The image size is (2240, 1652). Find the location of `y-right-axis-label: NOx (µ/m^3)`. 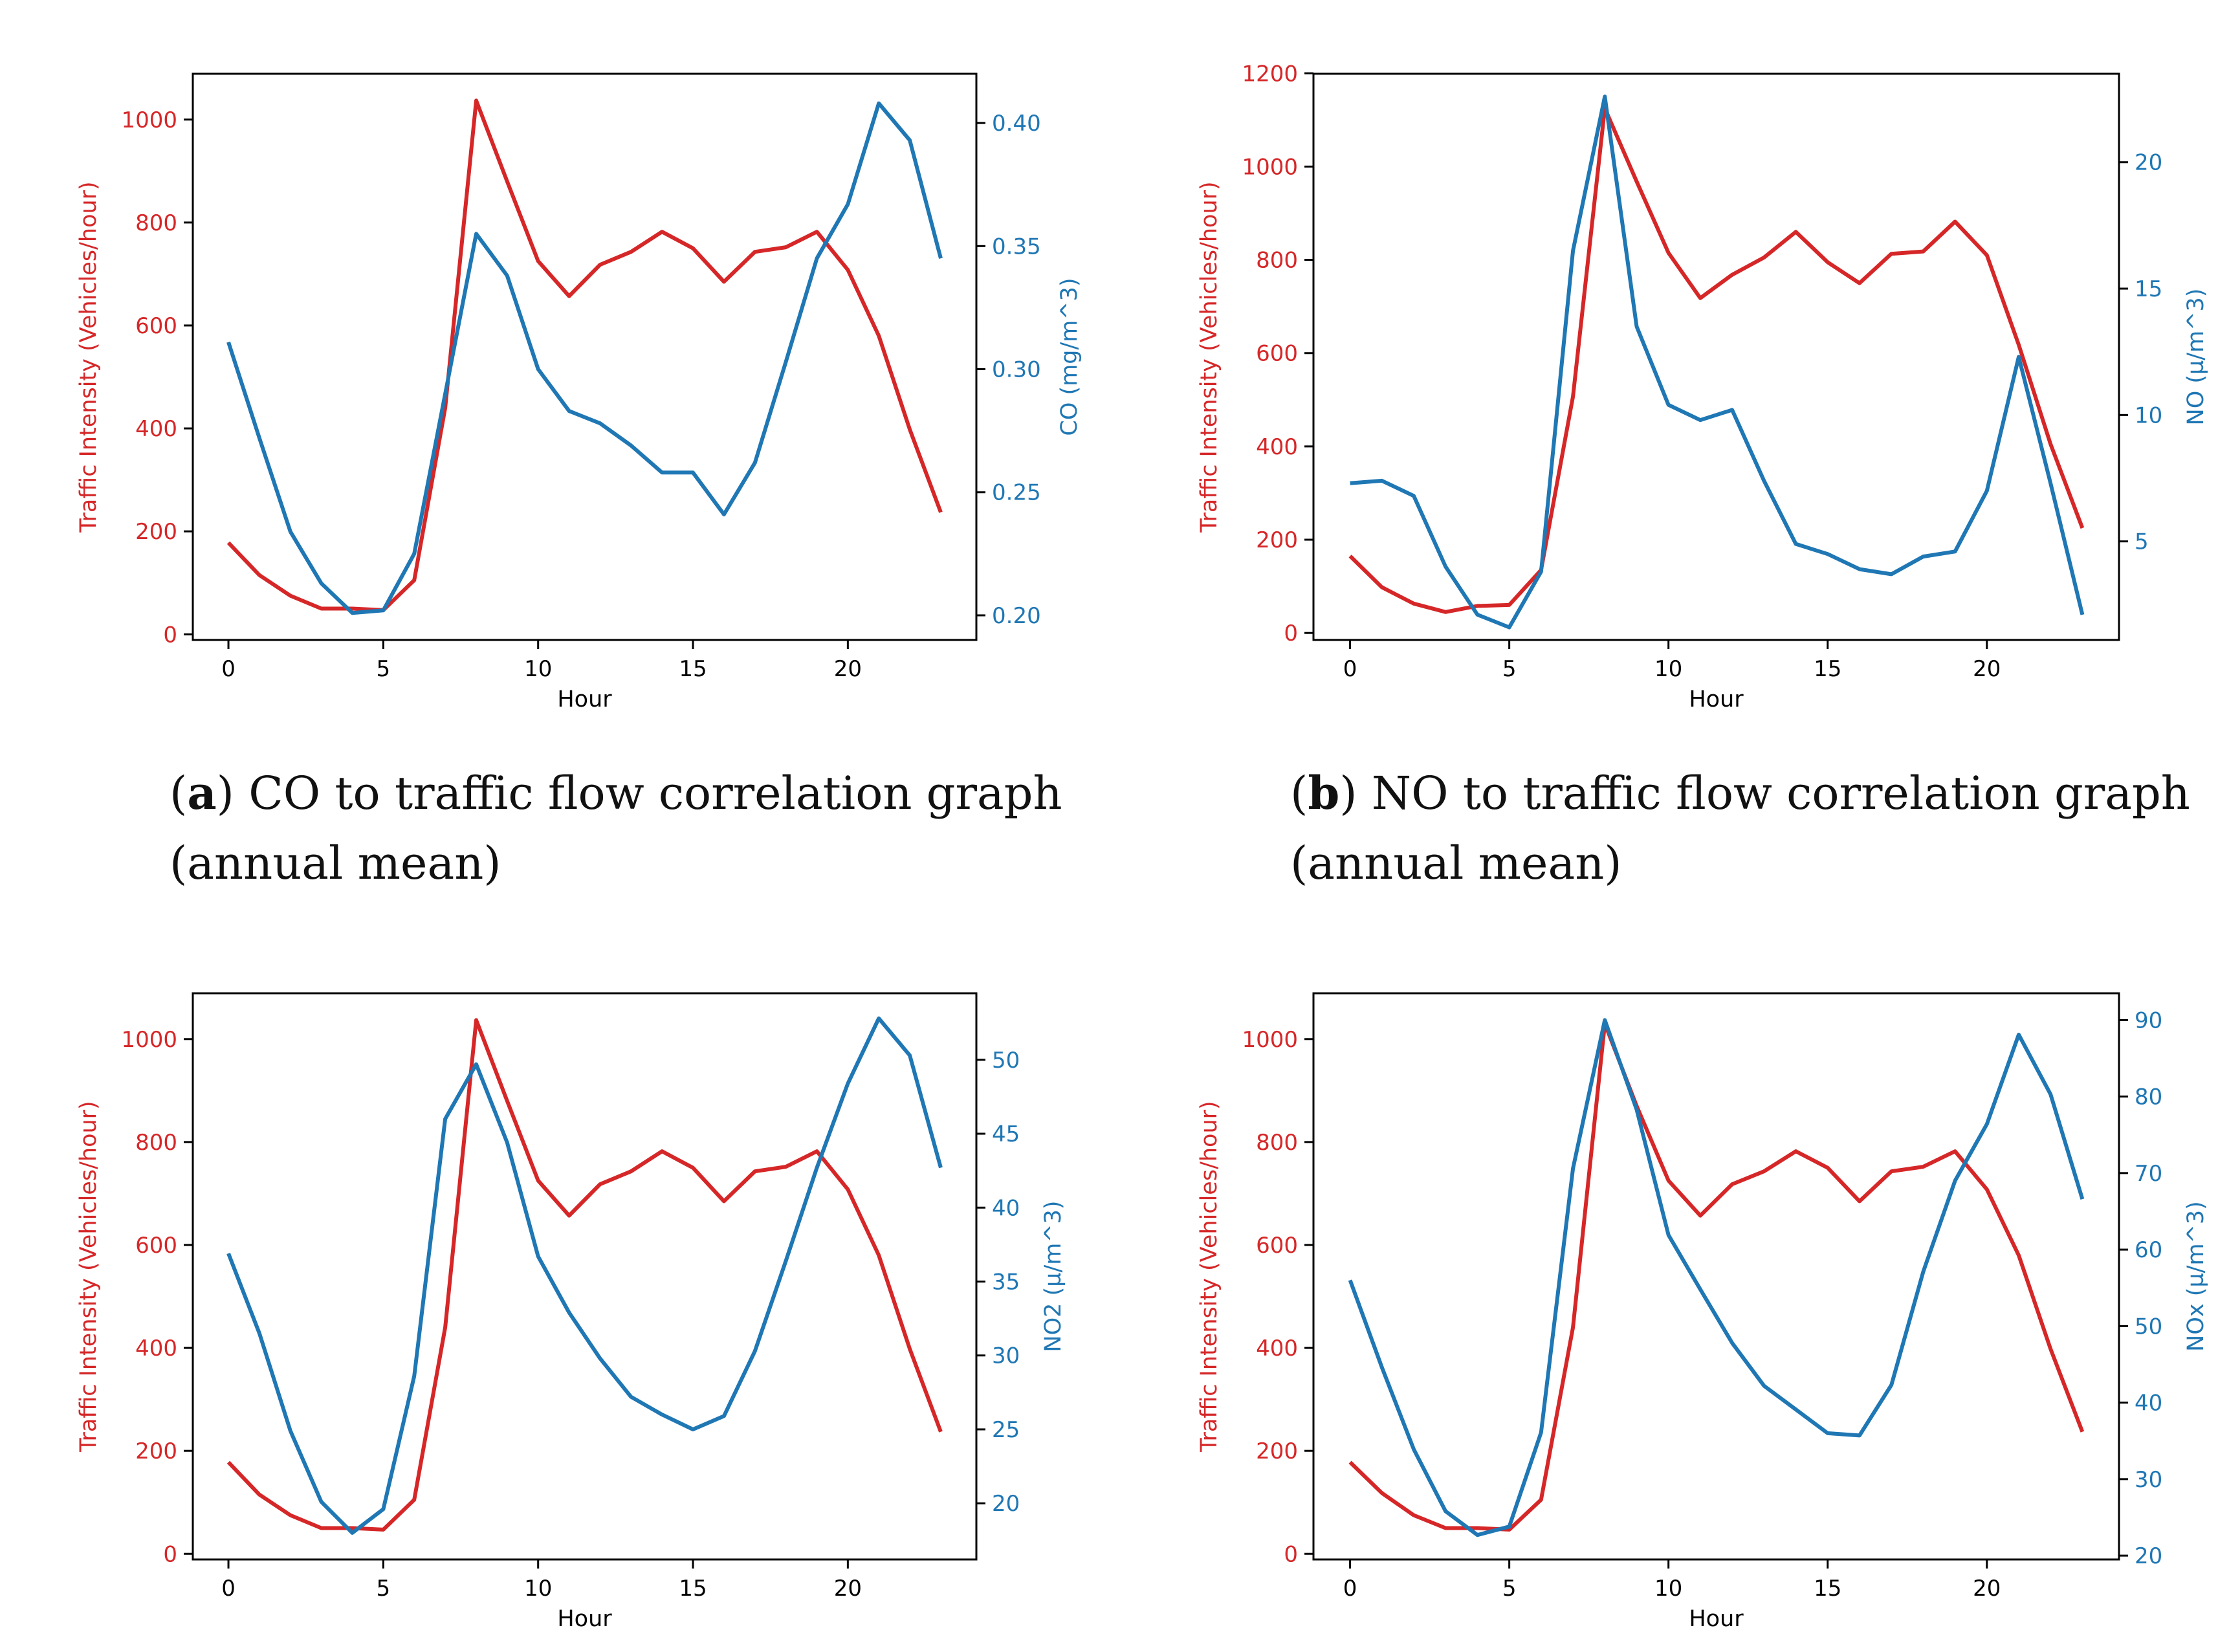

y-right-axis-label: NOx (µ/m^3) is located at coordinates (2196, 1276).